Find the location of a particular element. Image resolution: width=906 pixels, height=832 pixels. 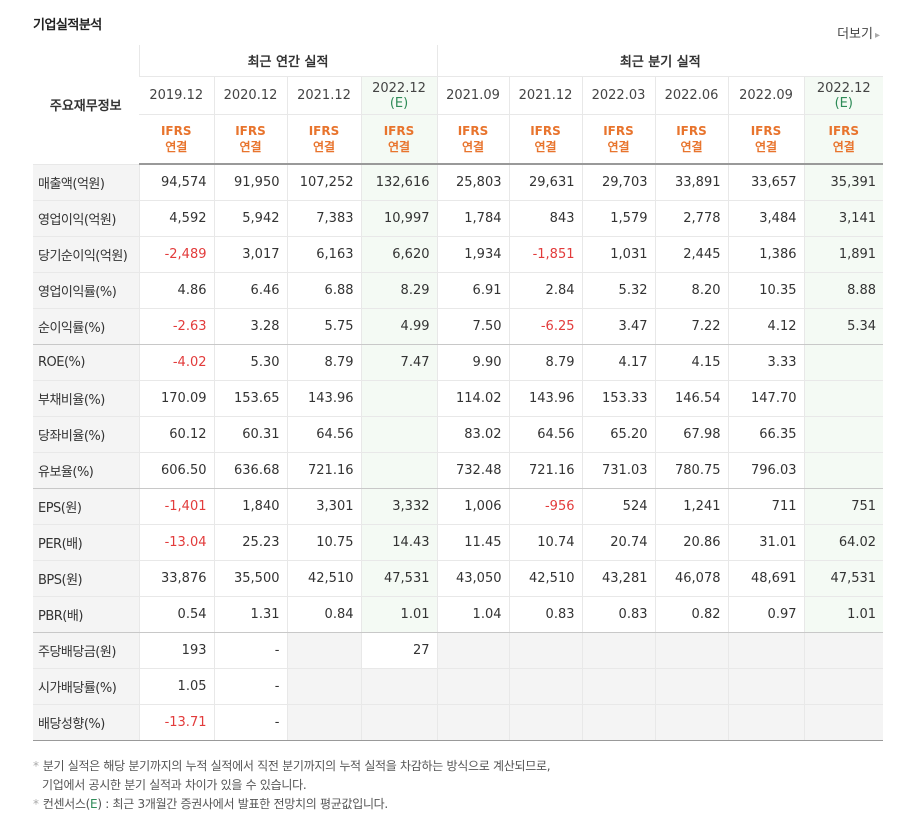

value-cell: 732.48 is located at coordinates (472, 470).